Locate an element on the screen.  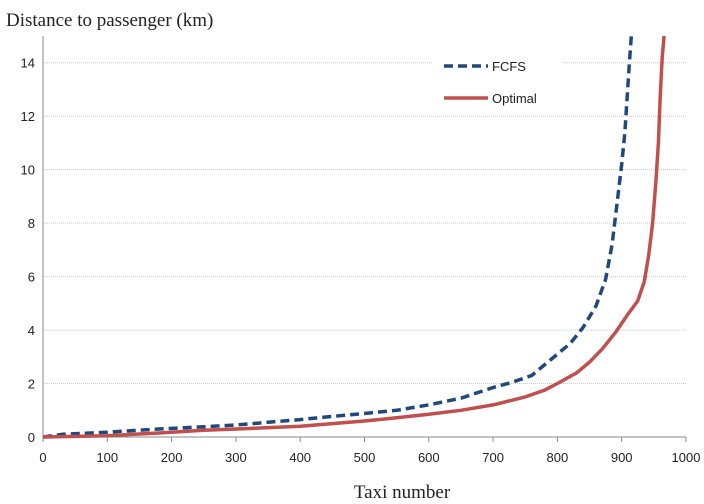
x-axis-label: Taxi number is located at coordinates (402, 492).